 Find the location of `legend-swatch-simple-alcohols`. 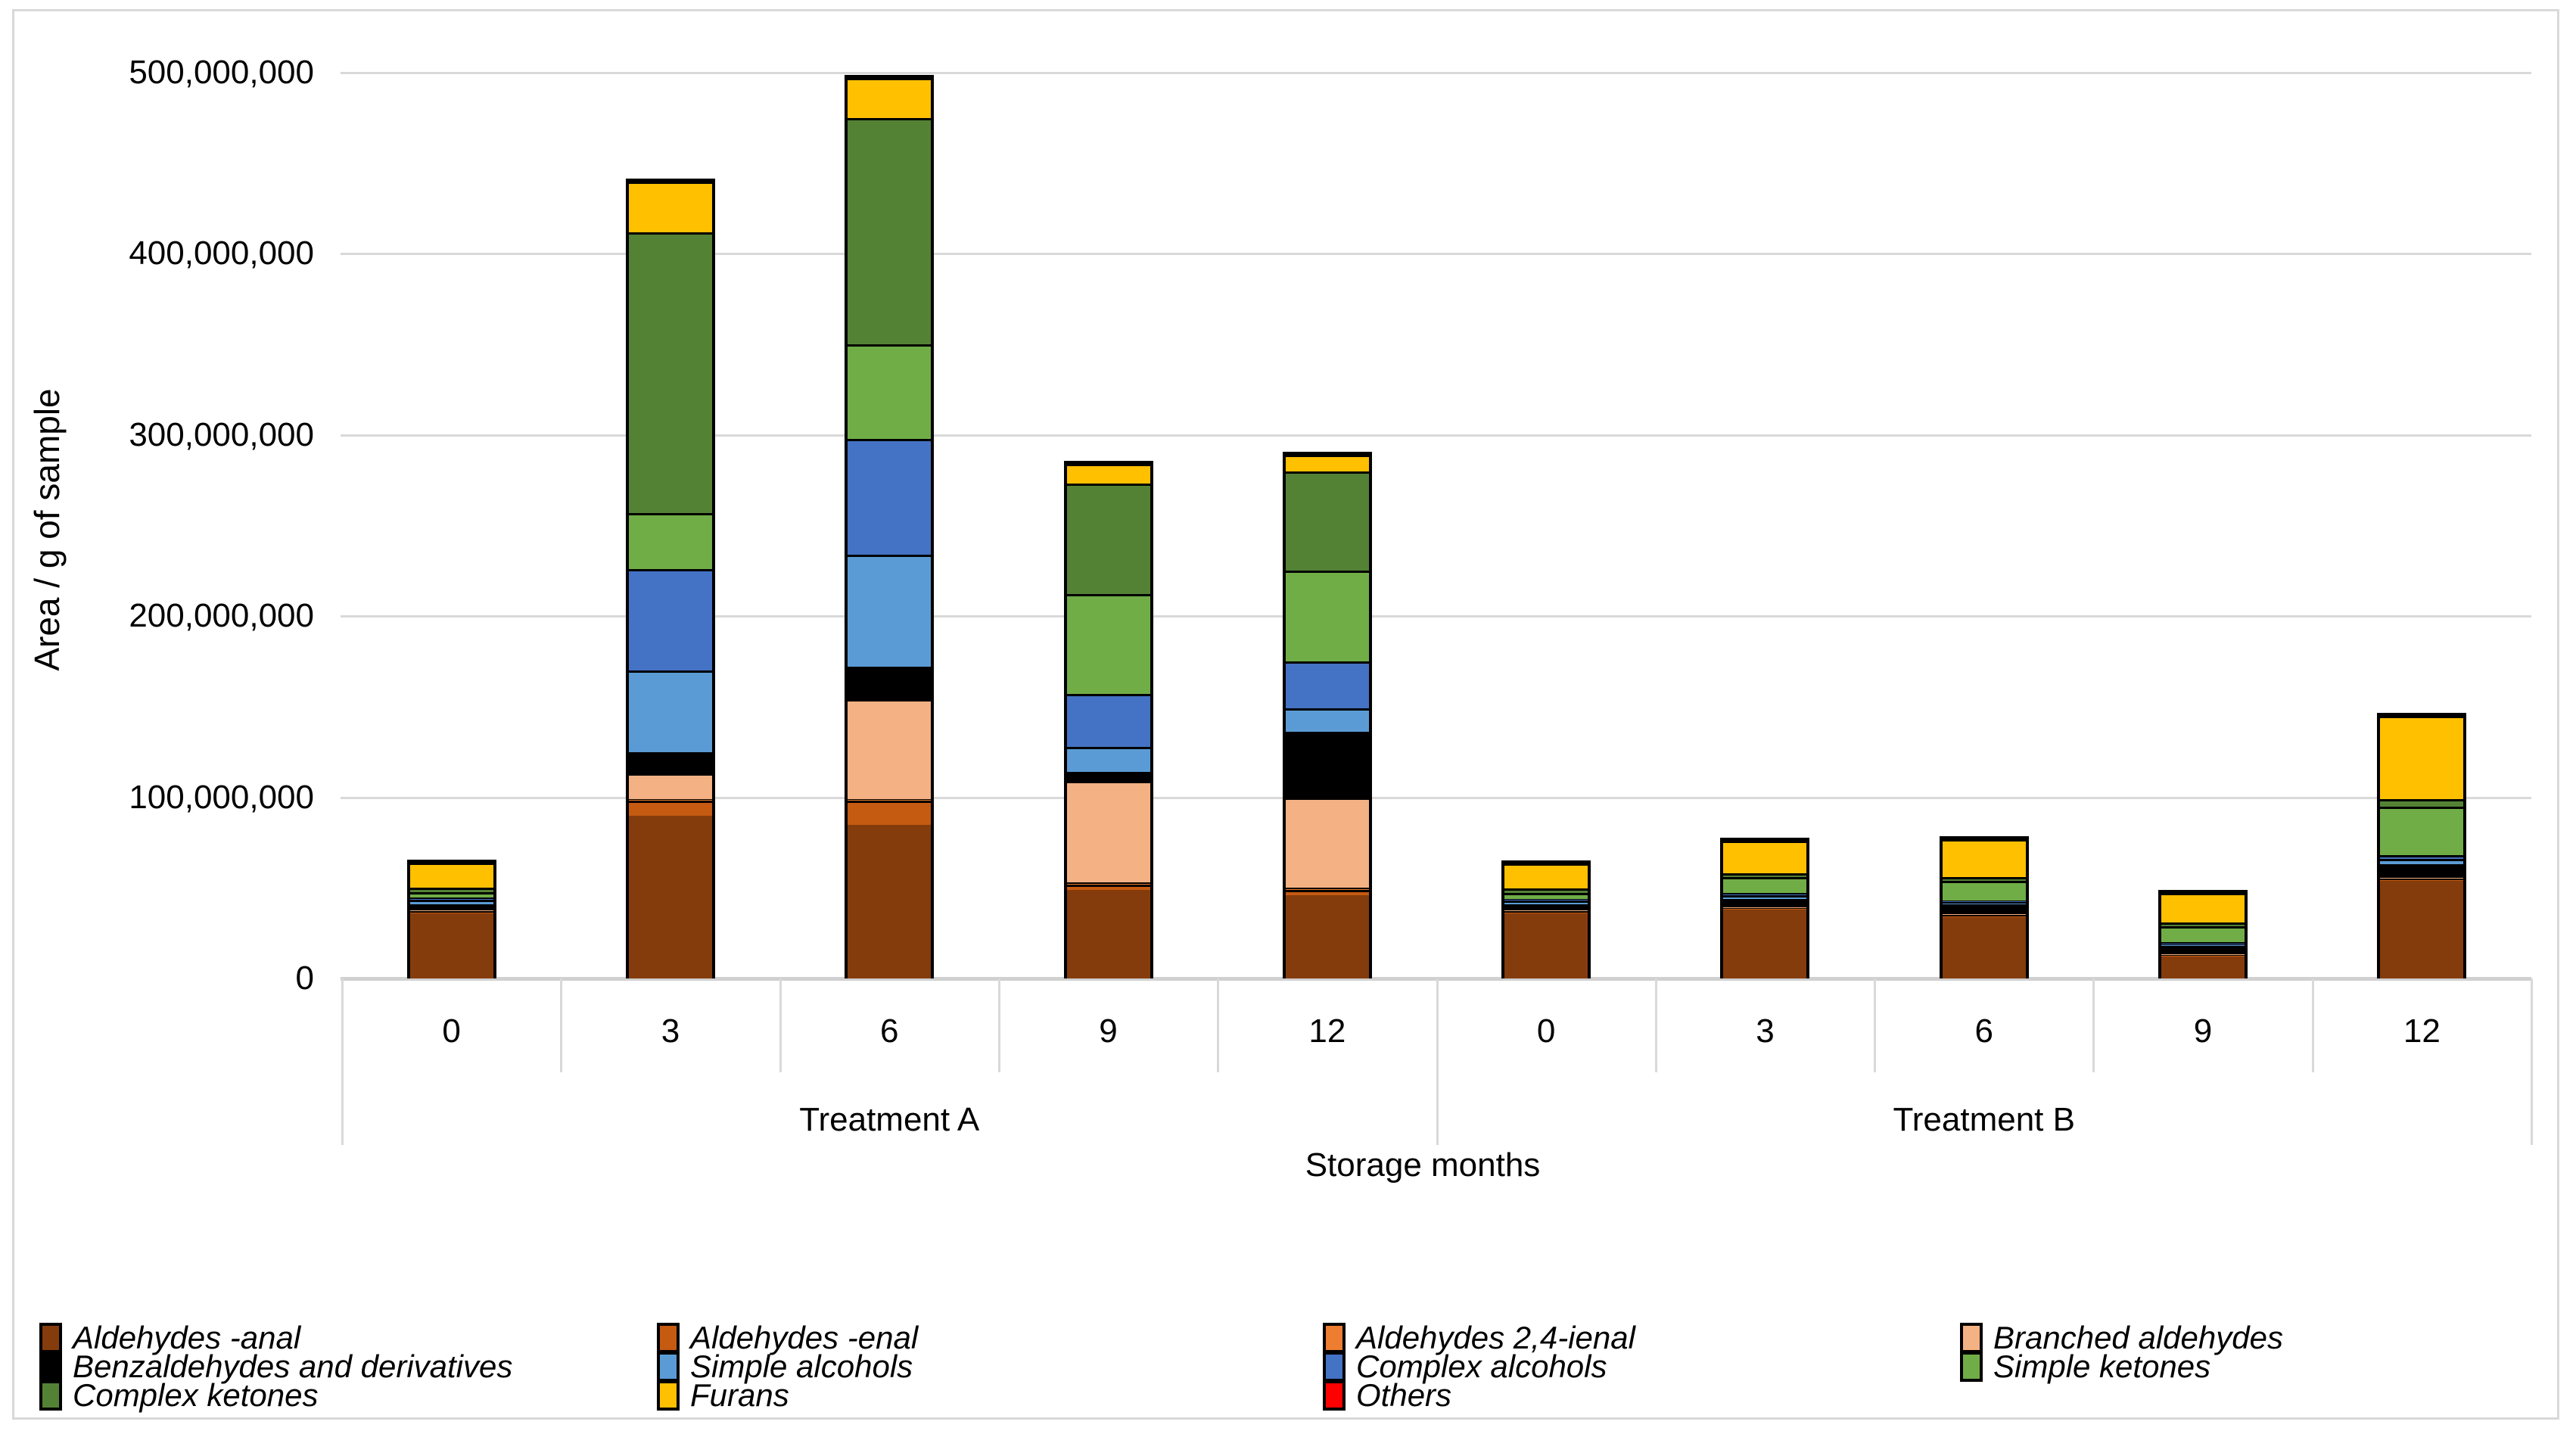

legend-swatch-simple-alcohols is located at coordinates (668, 1367).